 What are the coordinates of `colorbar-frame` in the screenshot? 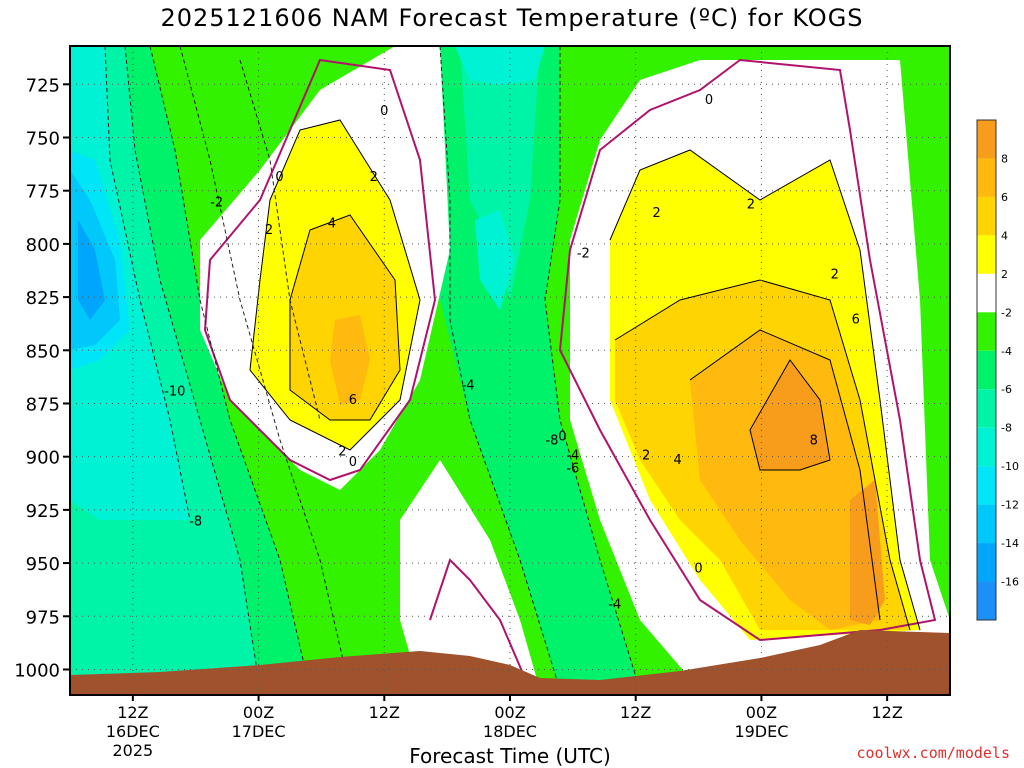 It's located at (986, 370).